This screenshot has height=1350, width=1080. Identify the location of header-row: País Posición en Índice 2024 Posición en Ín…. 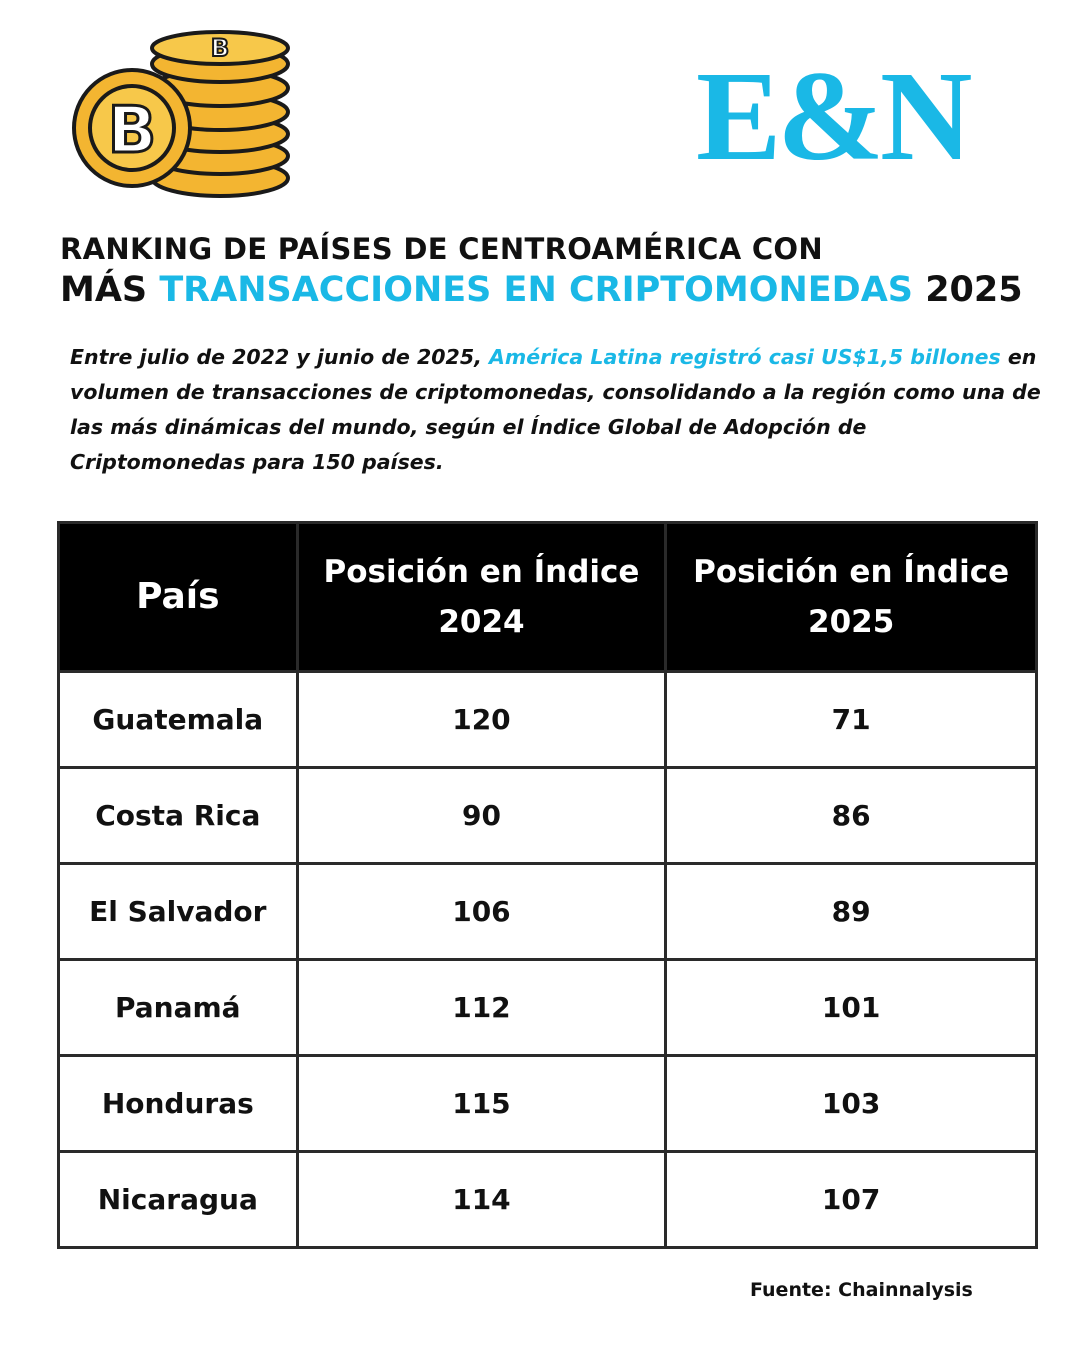
(547, 597).